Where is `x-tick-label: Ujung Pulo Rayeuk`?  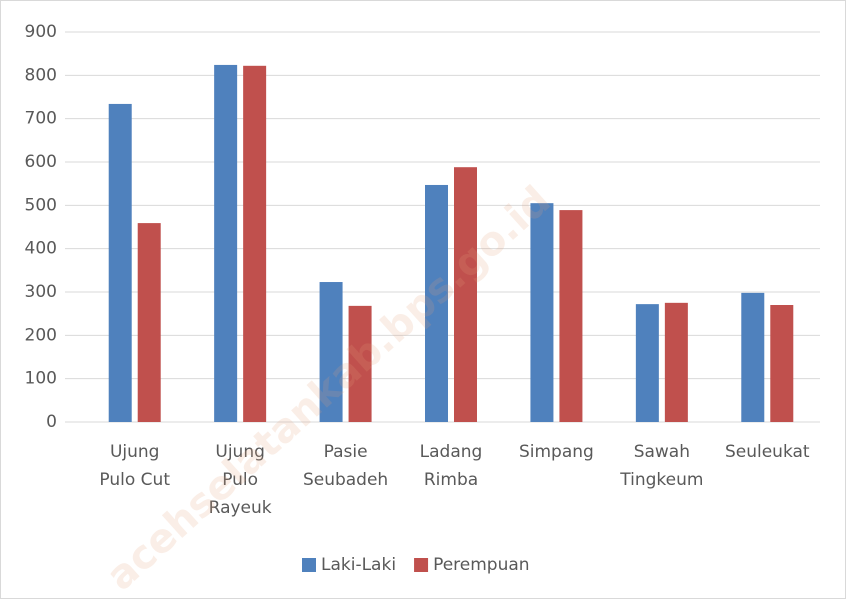 x-tick-label: Ujung Pulo Rayeuk is located at coordinates (240, 480).